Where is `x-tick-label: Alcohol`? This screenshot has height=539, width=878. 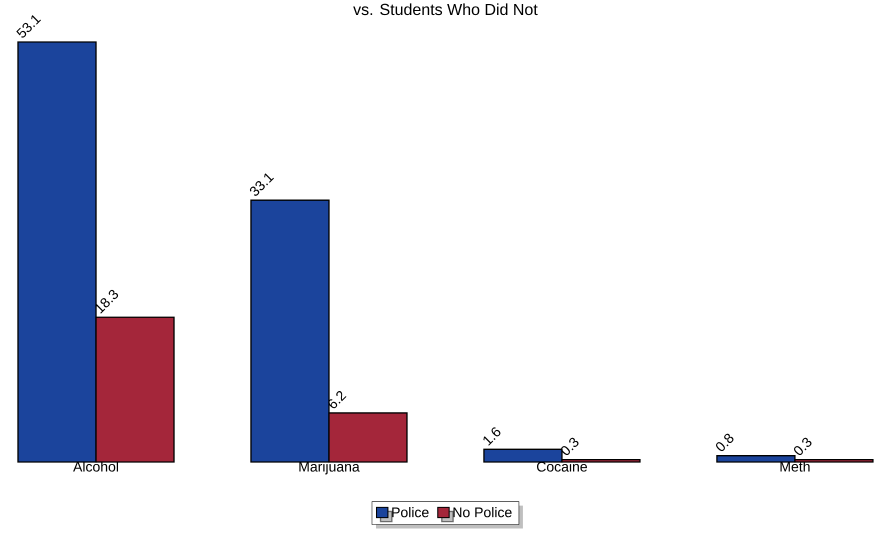
x-tick-label: Alcohol is located at coordinates (95, 466).